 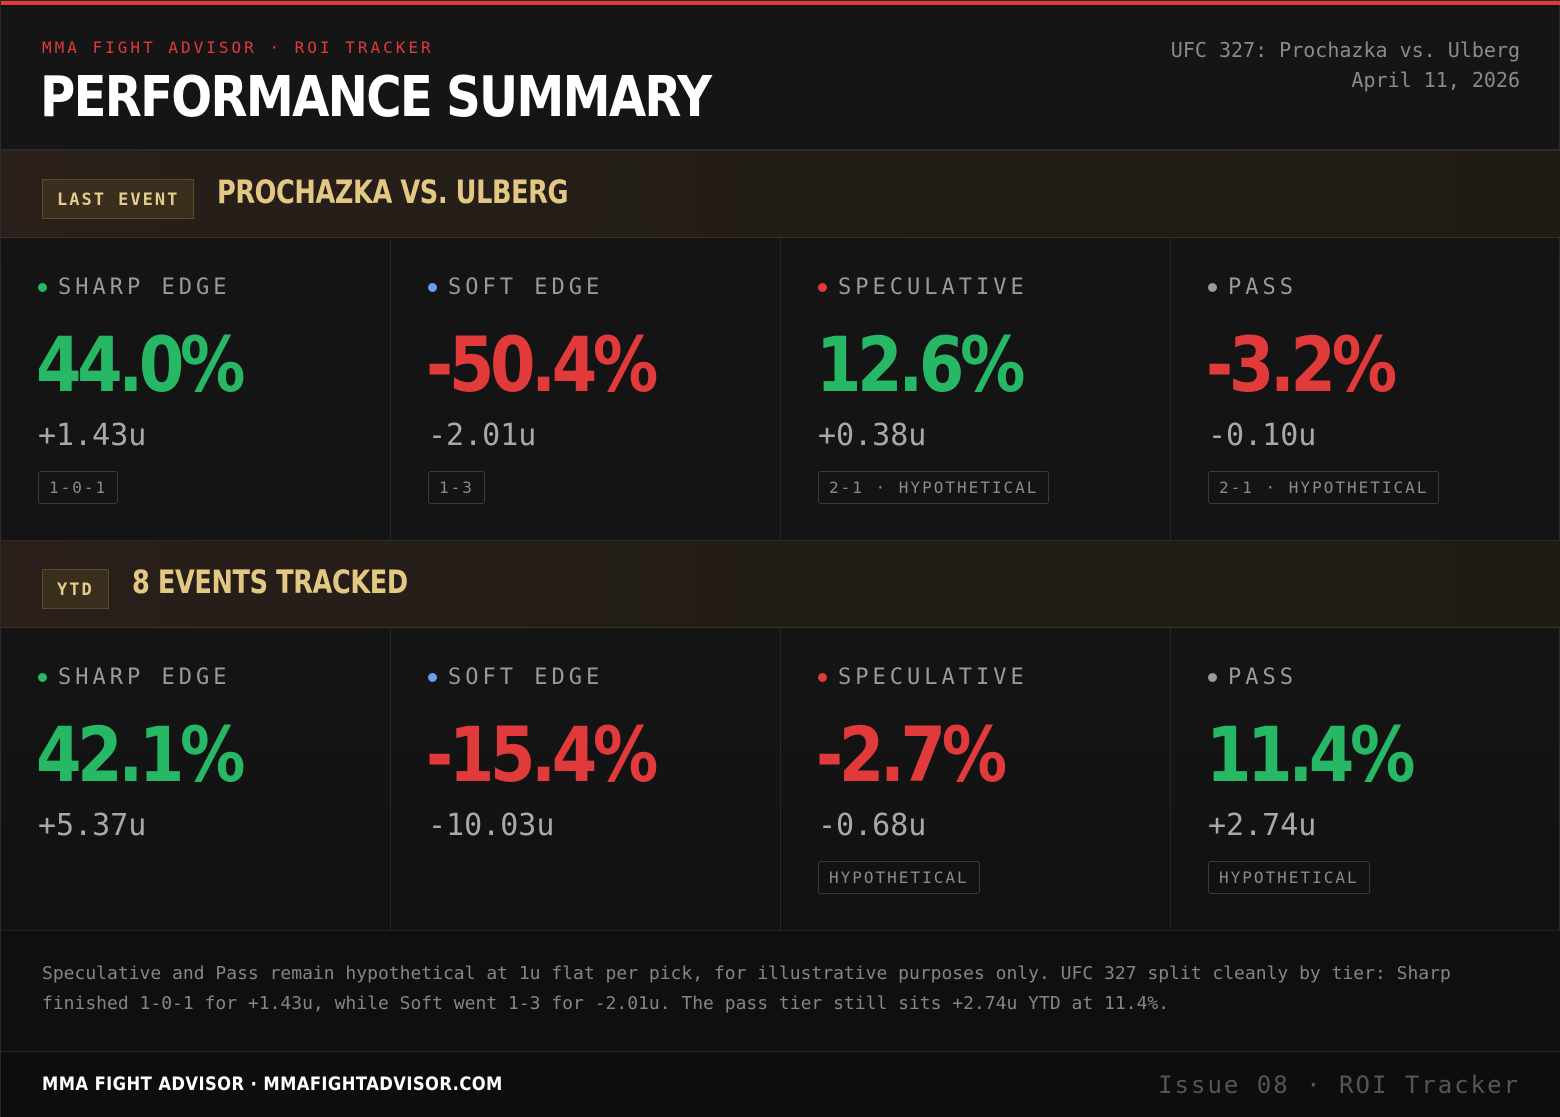 I want to click on event-name: UFC 327: Prochazka vs. Ulberg, so click(x=1345, y=50).